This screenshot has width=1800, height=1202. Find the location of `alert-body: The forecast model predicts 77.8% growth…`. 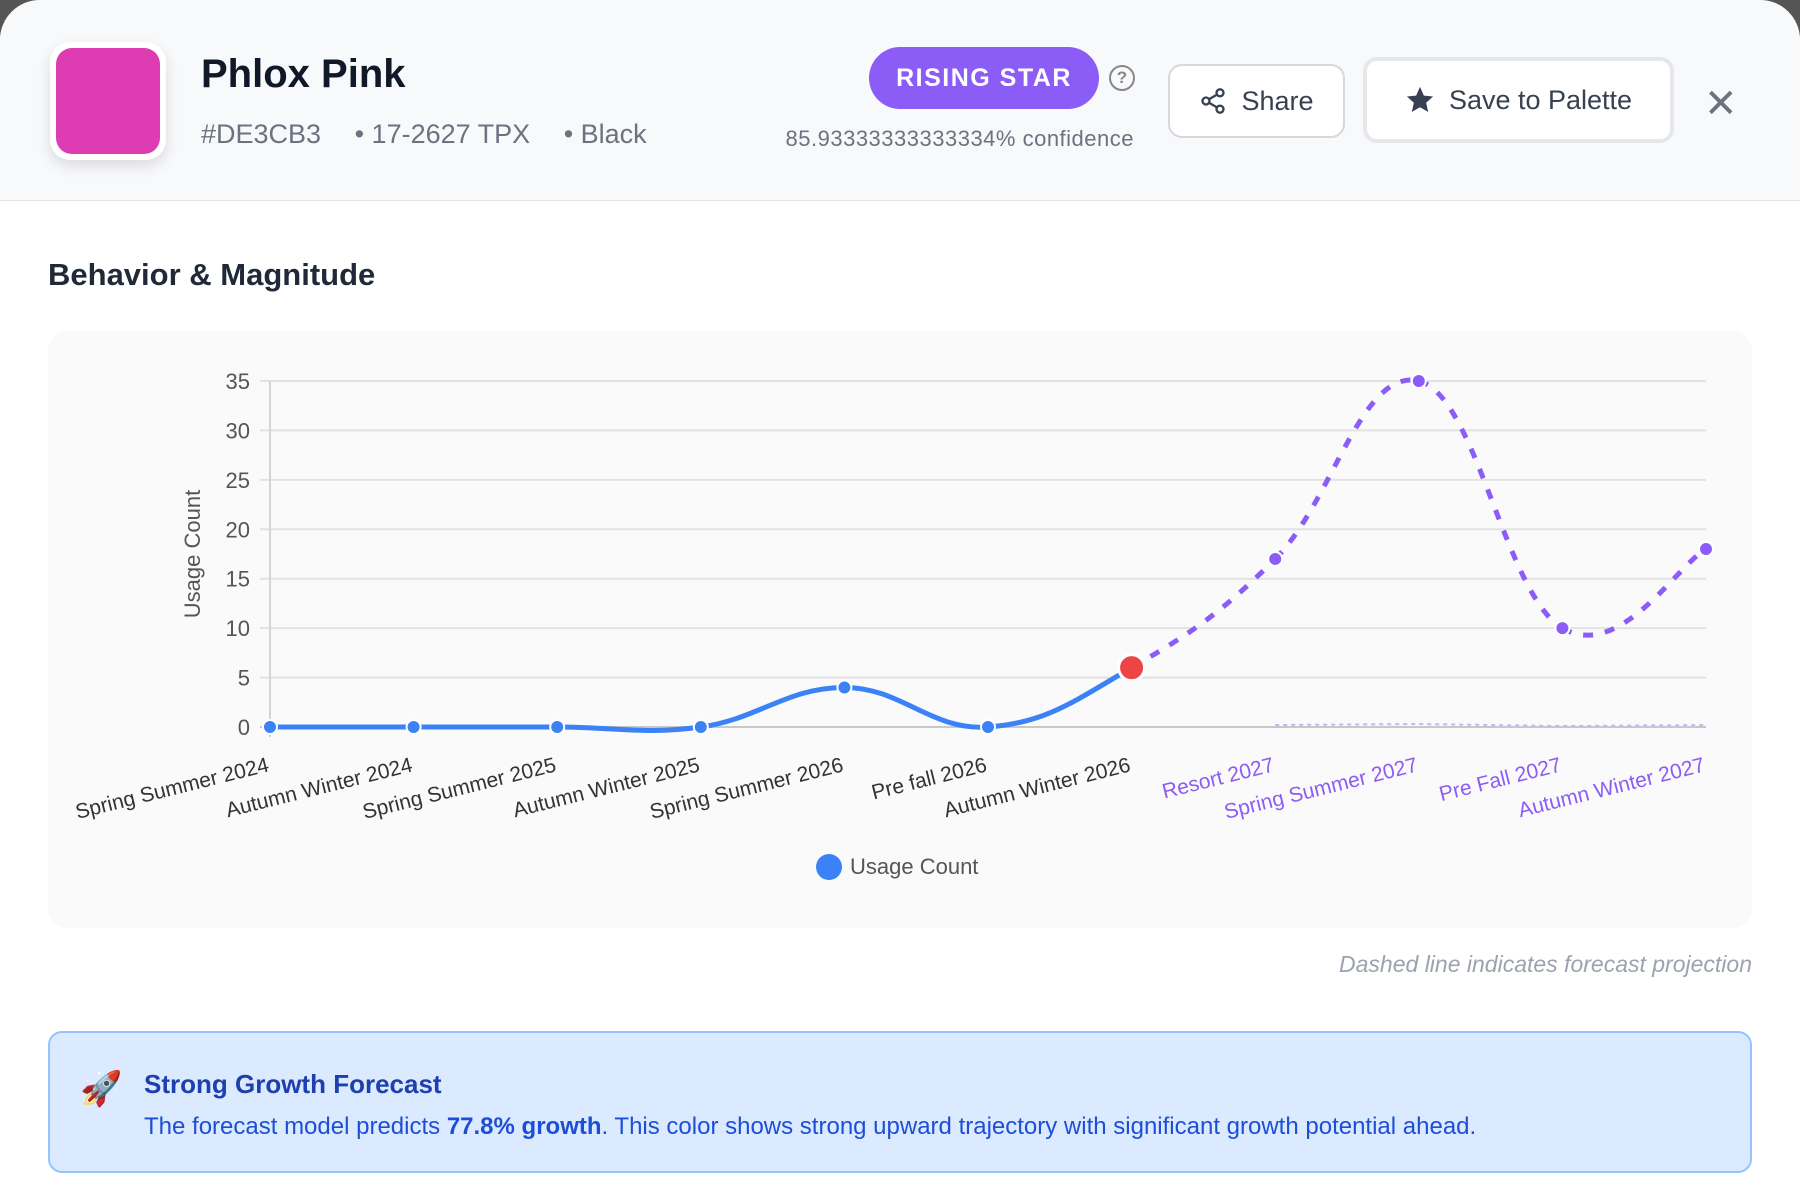

alert-body: The forecast model predicts 77.8% growth… is located at coordinates (810, 1127).